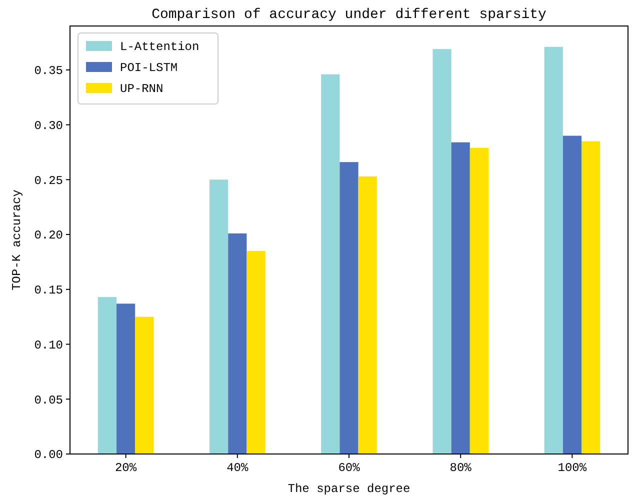 The width and height of the screenshot is (638, 500). Describe the element at coordinates (349, 468) in the screenshot. I see `x-tick-label: 60%` at that location.